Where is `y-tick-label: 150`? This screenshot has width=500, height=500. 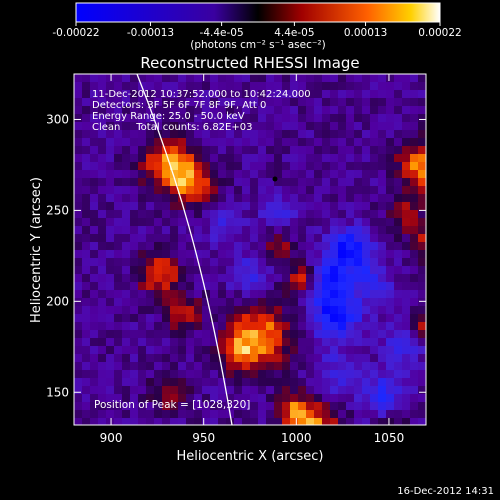 y-tick-label: 150 is located at coordinates (57, 392).